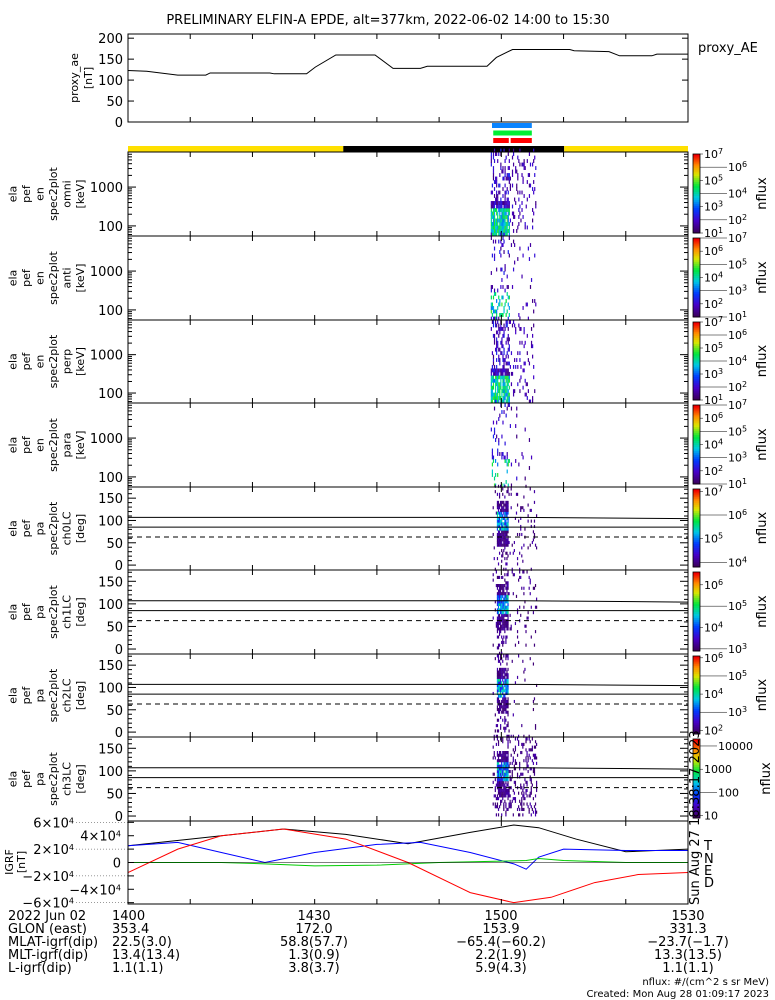 The image size is (775, 1000). I want to click on pa-panel-ylabel-line: [deg], so click(80, 778).